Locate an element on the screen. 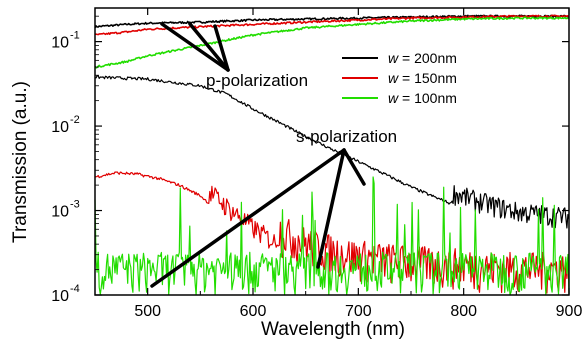 The width and height of the screenshot is (585, 348). x-tick-label: 600 is located at coordinates (253, 311).